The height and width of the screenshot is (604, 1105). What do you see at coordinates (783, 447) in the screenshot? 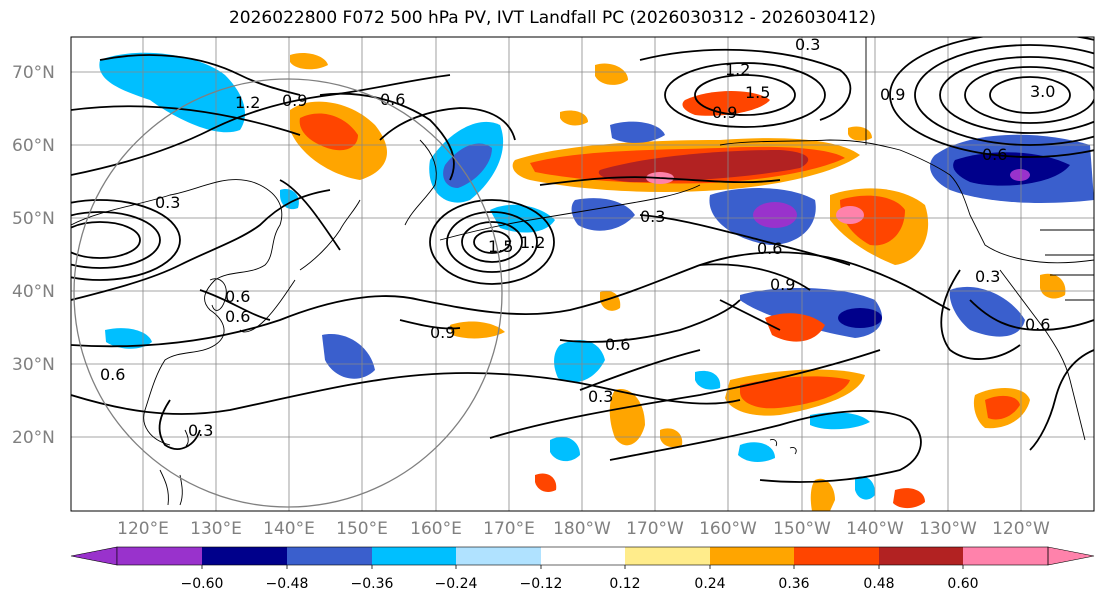
I see `hawaii` at bounding box center [783, 447].